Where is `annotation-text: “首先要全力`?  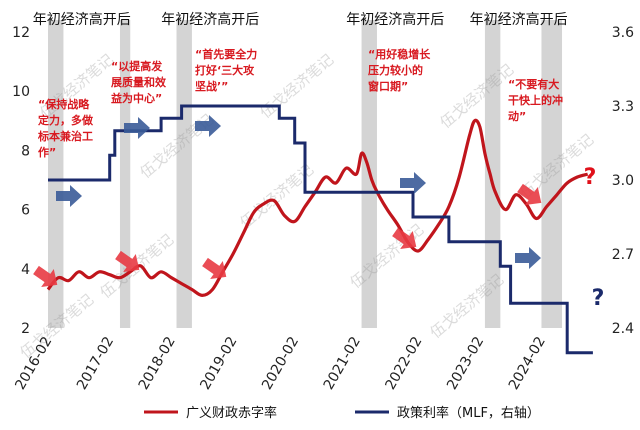 annotation-text: “首先要全力 is located at coordinates (226, 54).